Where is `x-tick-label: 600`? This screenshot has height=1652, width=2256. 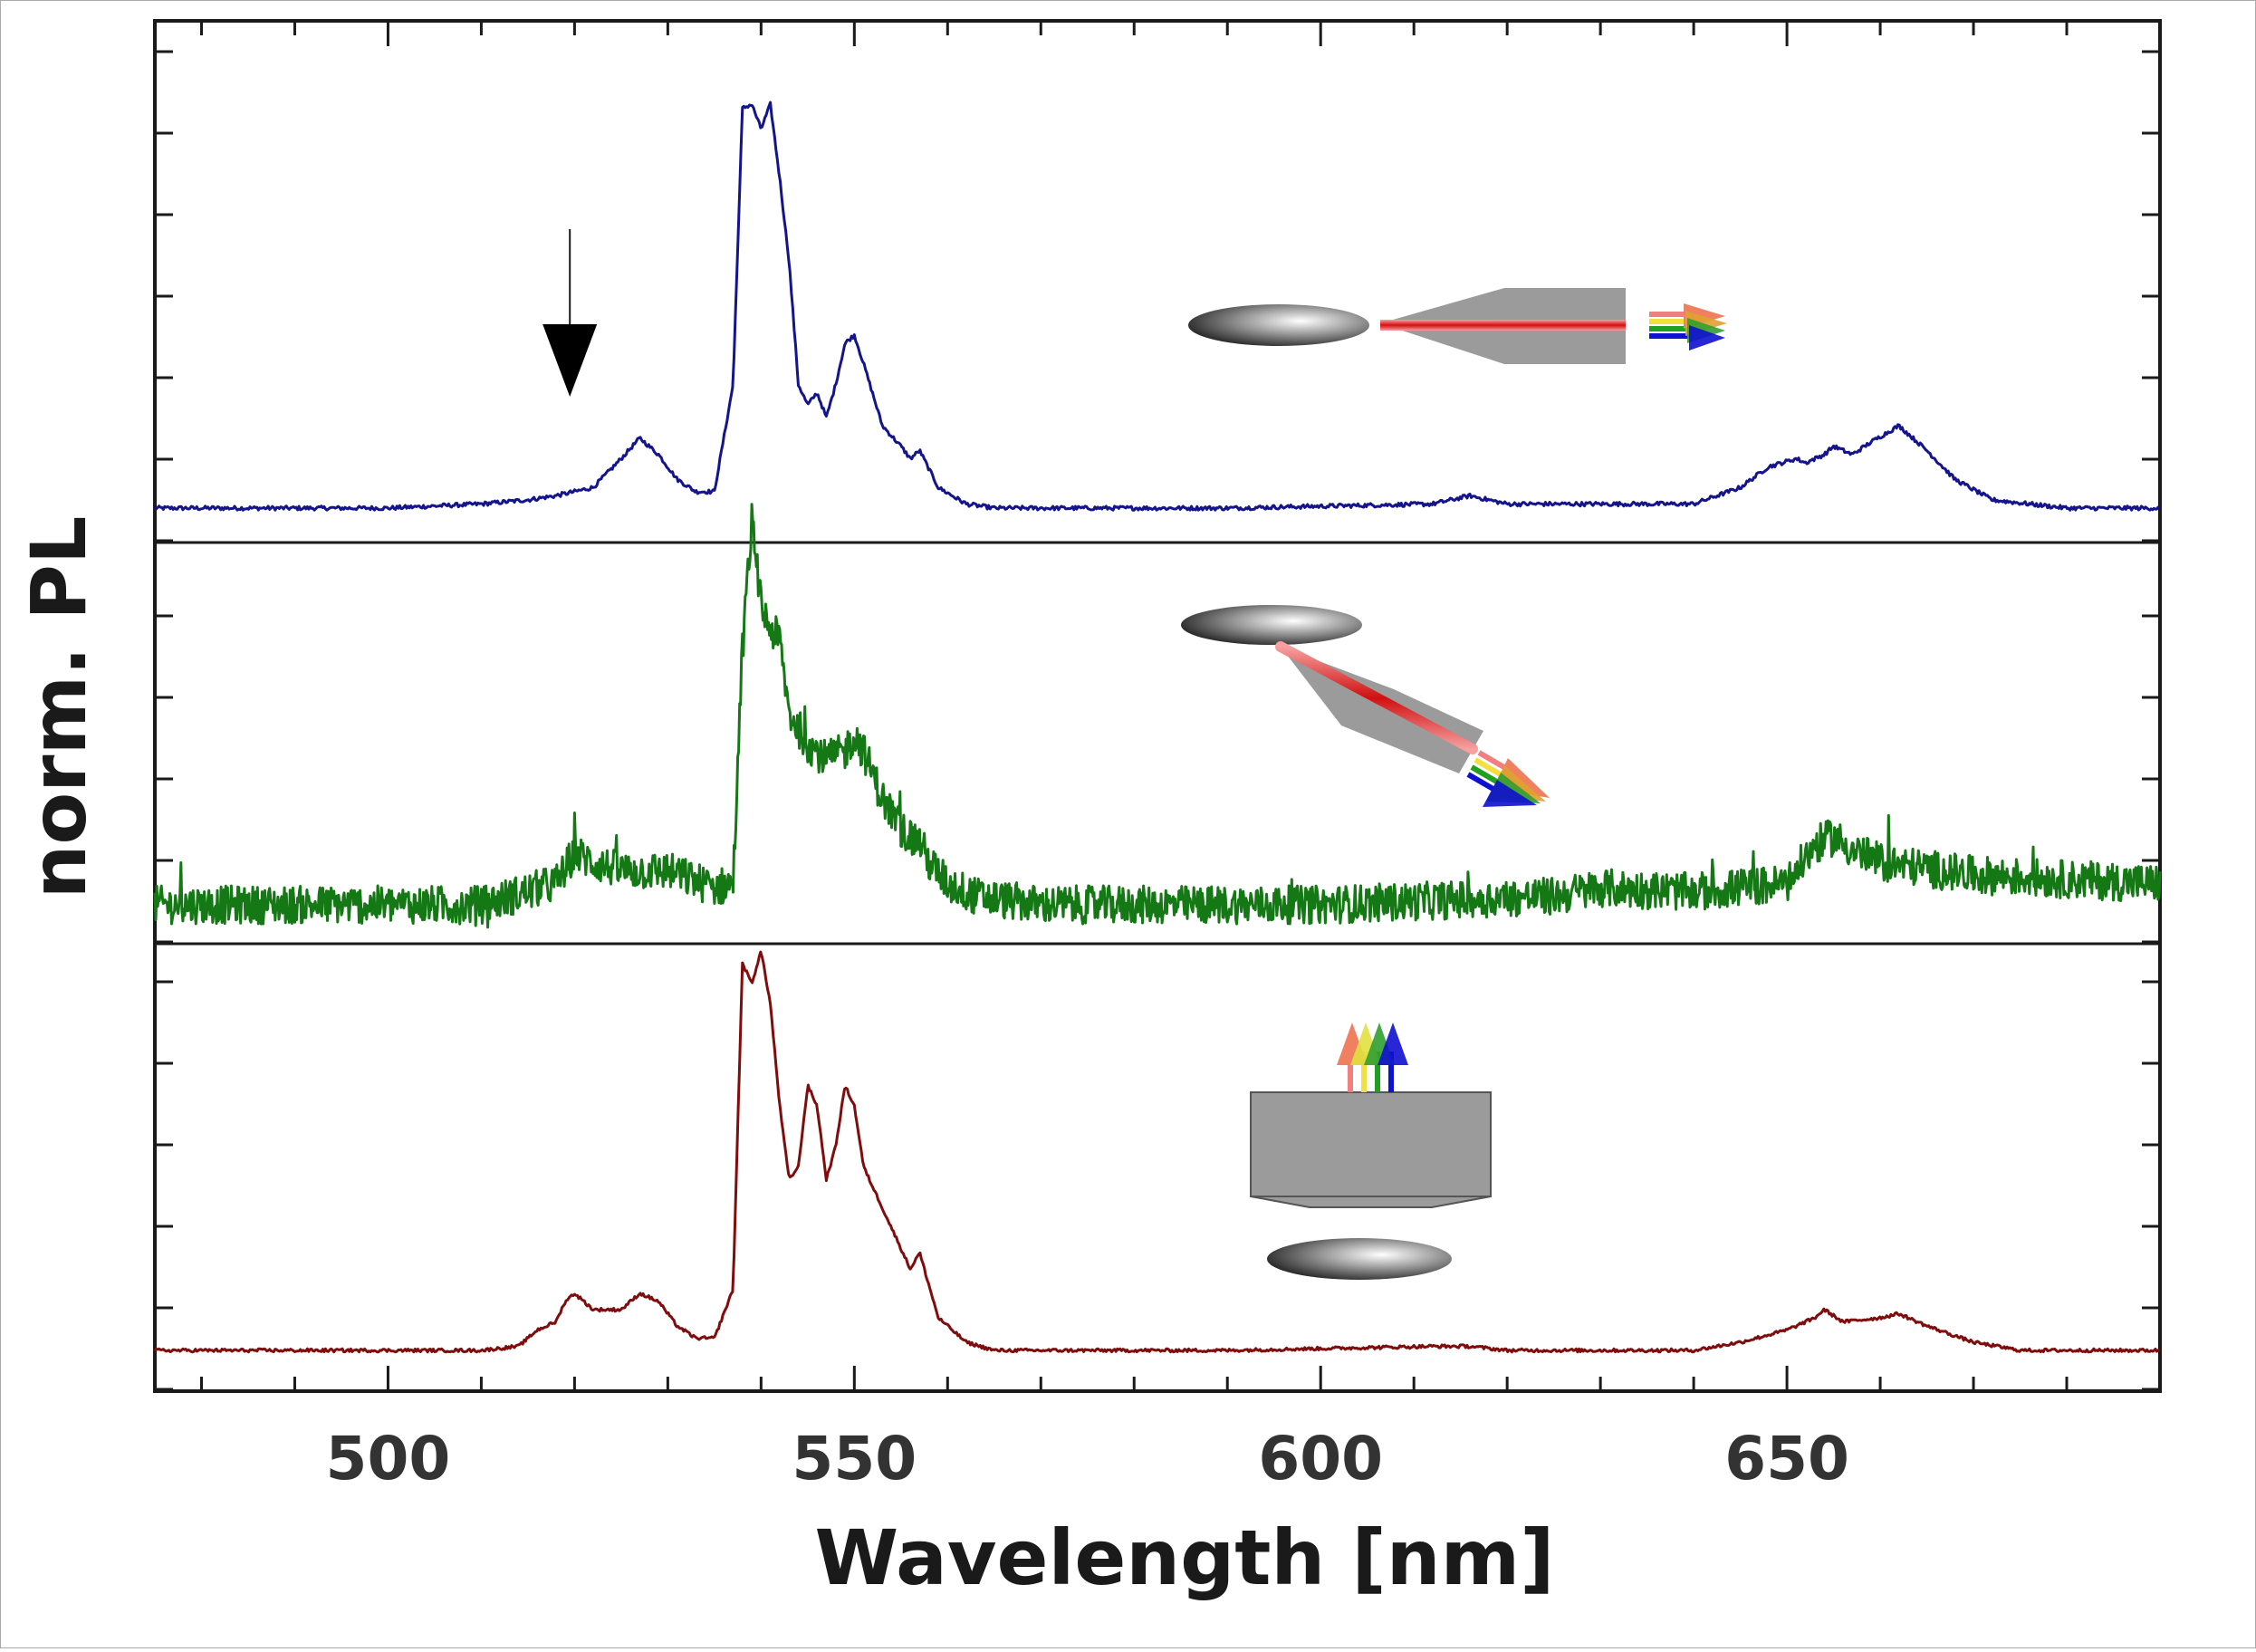 x-tick-label: 600 is located at coordinates (1321, 1459).